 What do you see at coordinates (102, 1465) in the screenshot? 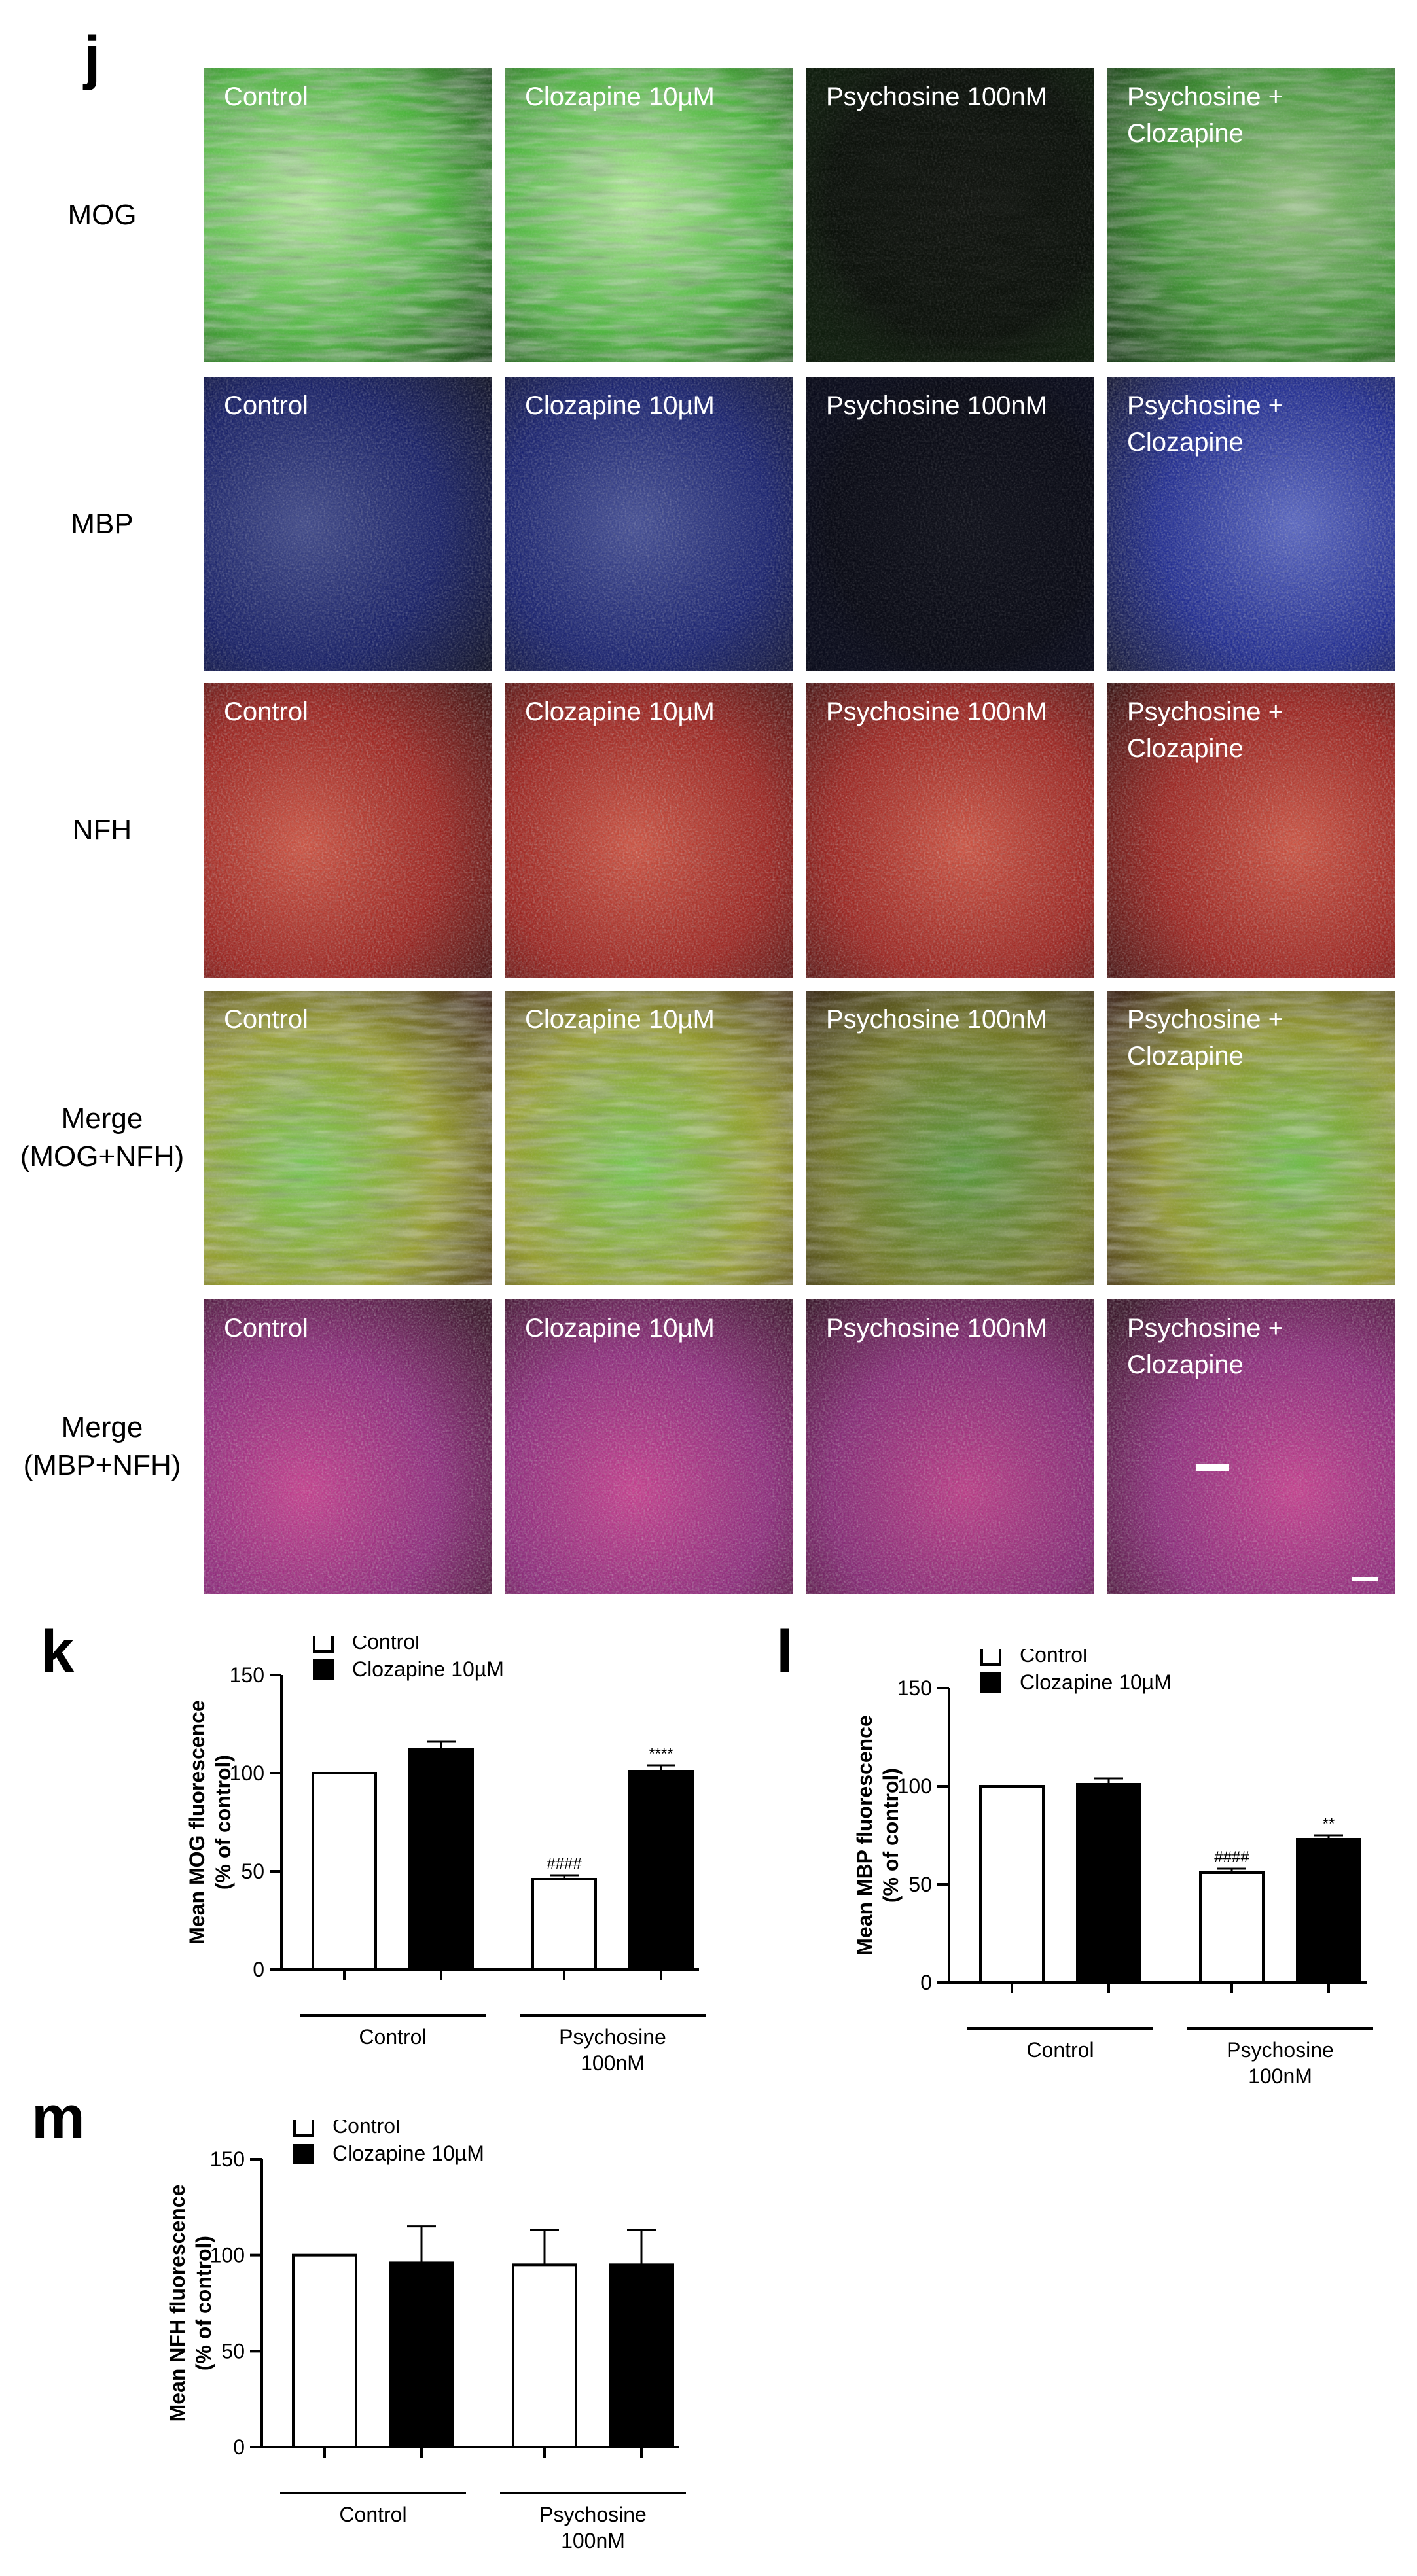
I see `row-label-line: (MBP+NFH)` at bounding box center [102, 1465].